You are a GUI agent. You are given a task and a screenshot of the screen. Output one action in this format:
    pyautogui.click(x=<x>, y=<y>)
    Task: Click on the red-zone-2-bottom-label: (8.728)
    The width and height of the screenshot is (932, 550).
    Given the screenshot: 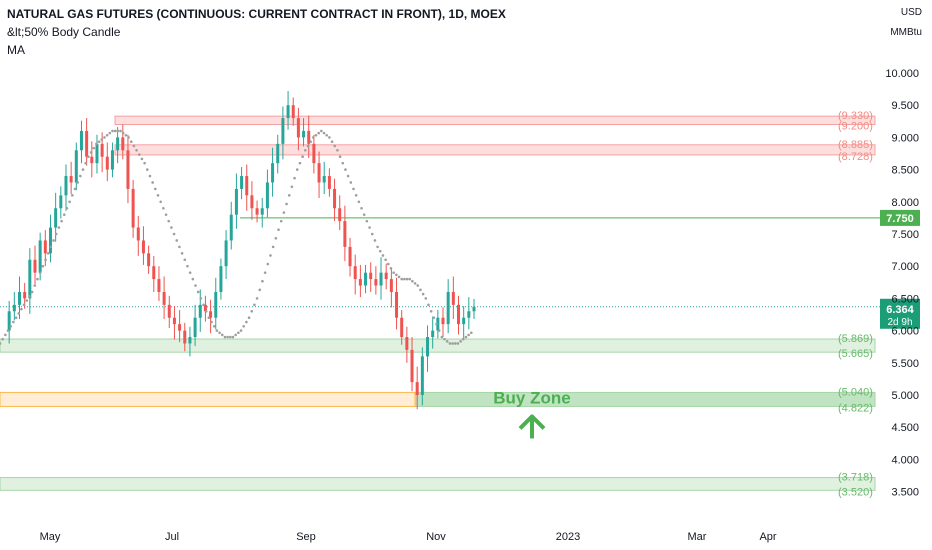 What is the action you would take?
    pyautogui.click(x=855, y=157)
    